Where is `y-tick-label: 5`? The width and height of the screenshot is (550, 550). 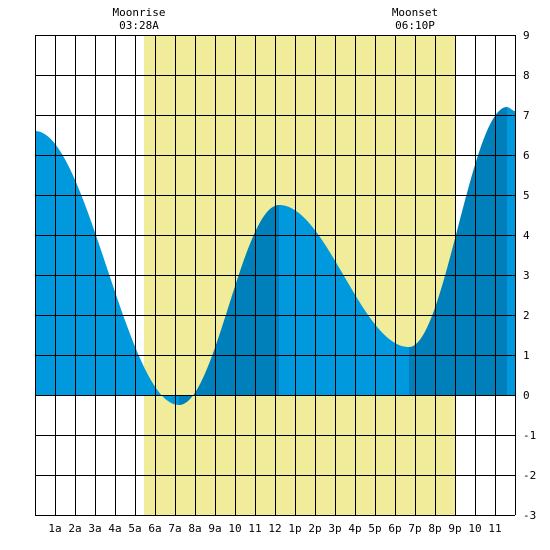
y-tick-label: 5 is located at coordinates (526, 195).